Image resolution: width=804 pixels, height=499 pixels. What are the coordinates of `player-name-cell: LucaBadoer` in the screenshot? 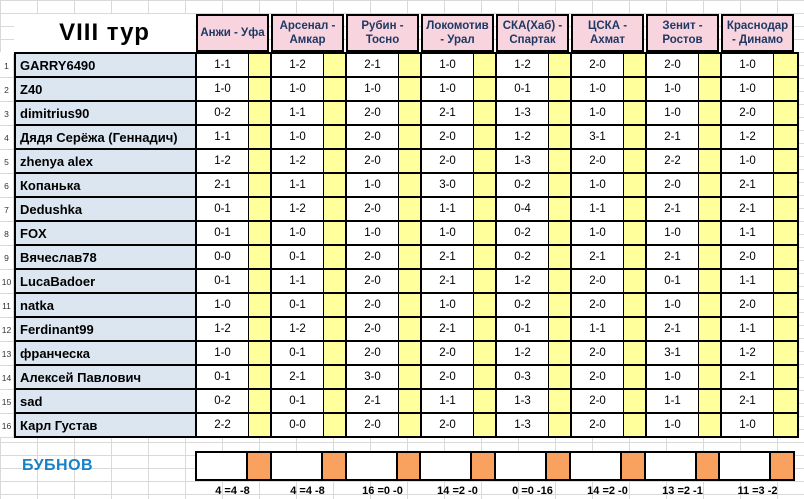 It's located at (106, 281).